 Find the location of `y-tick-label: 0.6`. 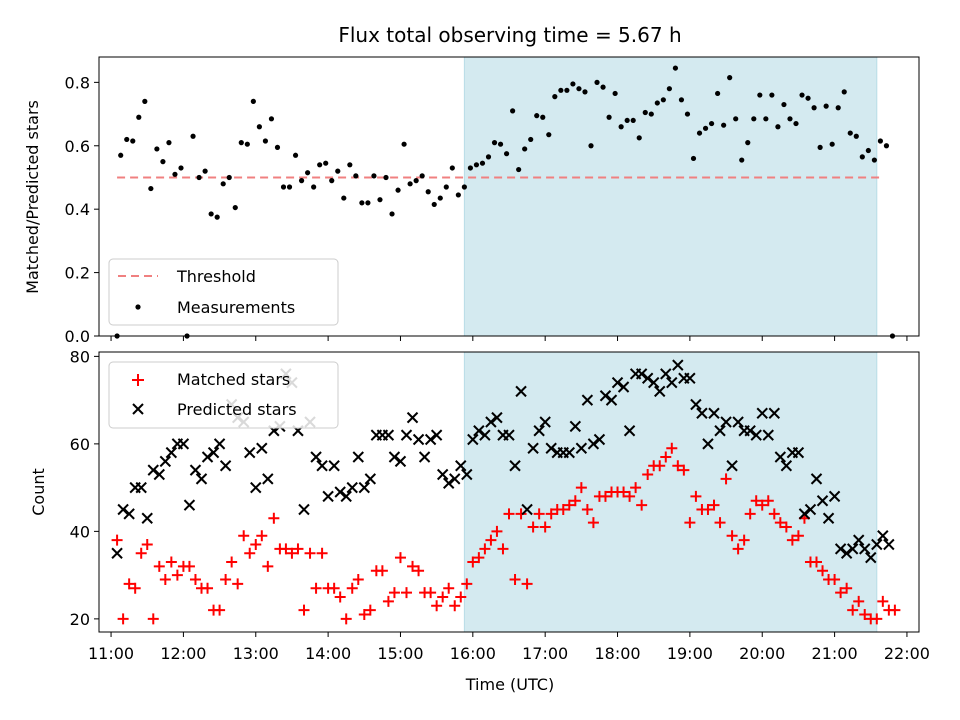

y-tick-label: 0.6 is located at coordinates (77, 146).